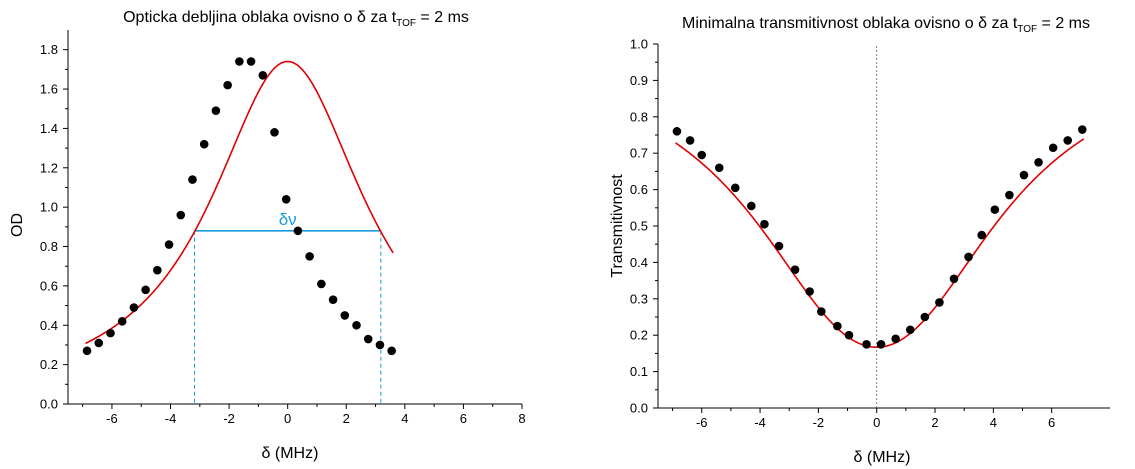 This screenshot has height=469, width=1135. What do you see at coordinates (993, 422) in the screenshot?
I see `transmittance-chart-x-tick-label: 4` at bounding box center [993, 422].